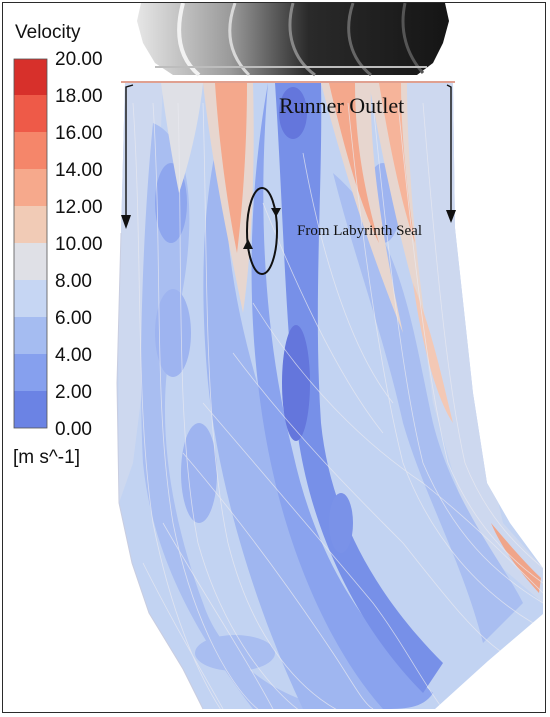  I want to click on legend-tick-20: 20.00, so click(79, 59).